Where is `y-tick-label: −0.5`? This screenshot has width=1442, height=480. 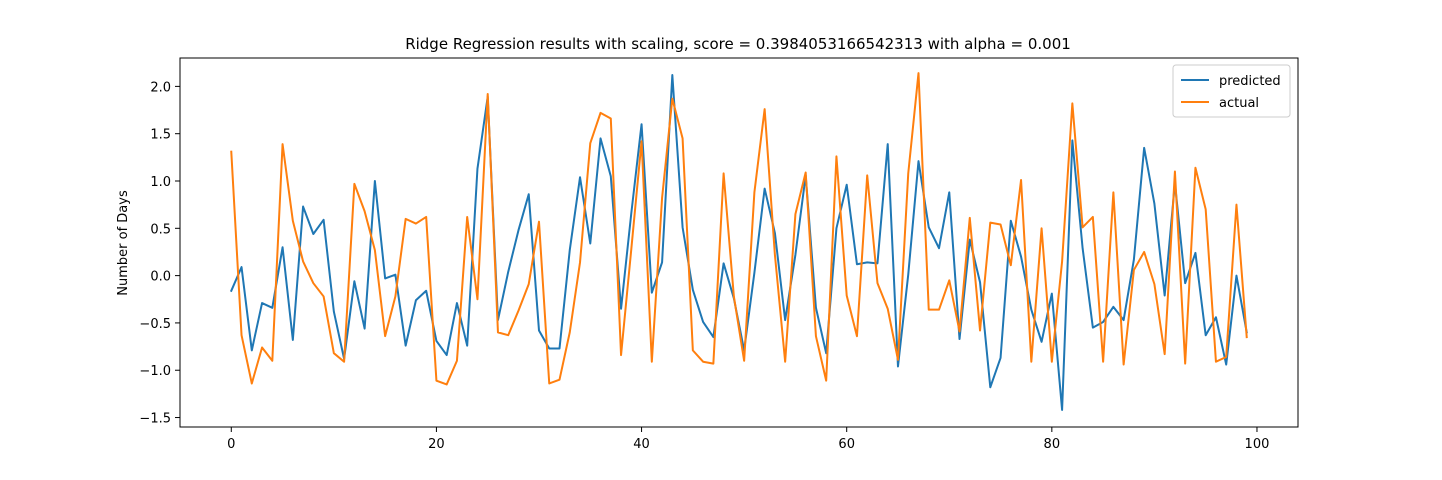 y-tick-label: −0.5 is located at coordinates (155, 324).